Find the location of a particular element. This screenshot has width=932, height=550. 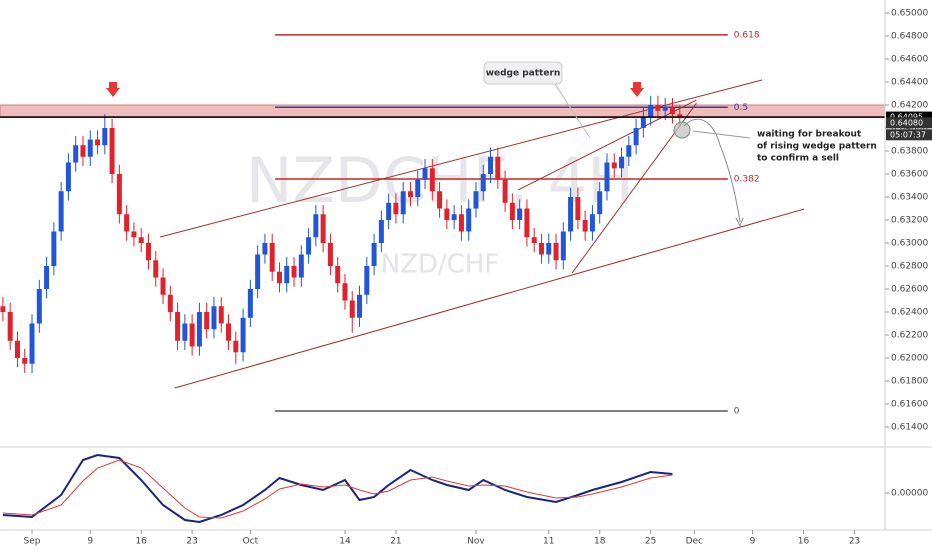

annotation: waiting for breakout is located at coordinates (809, 135).